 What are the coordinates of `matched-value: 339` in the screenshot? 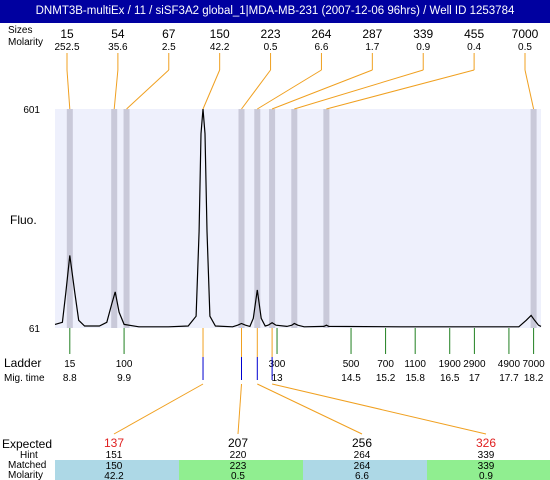 It's located at (486, 466).